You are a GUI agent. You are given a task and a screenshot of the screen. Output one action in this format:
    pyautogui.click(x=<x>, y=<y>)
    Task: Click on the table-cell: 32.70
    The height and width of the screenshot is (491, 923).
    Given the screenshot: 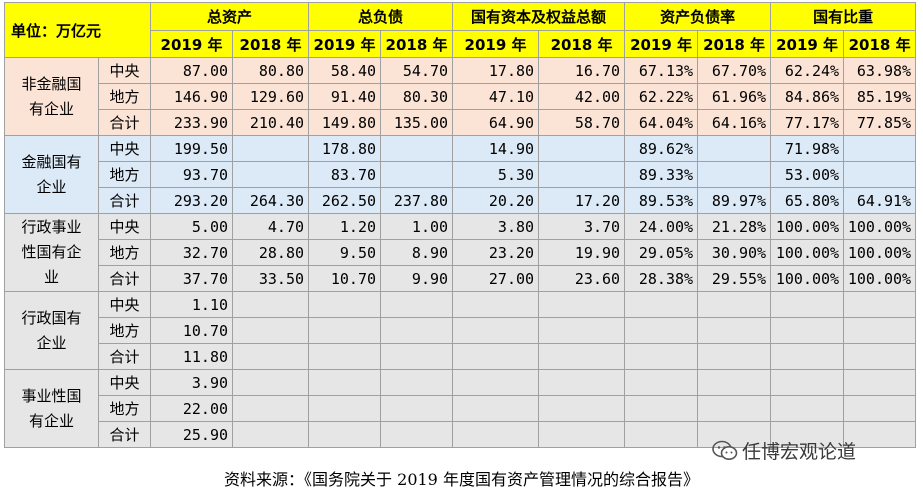 What is the action you would take?
    pyautogui.click(x=192, y=252)
    